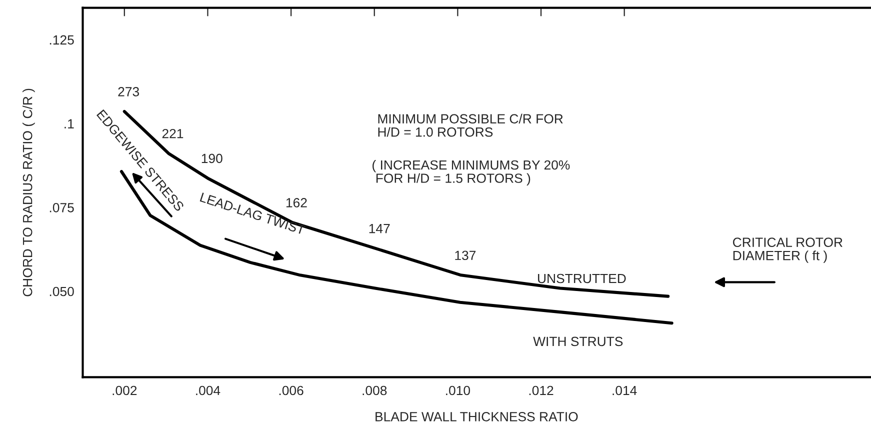 The height and width of the screenshot is (434, 871). What do you see at coordinates (578, 341) in the screenshot?
I see `series-label: WITH STRUTS` at bounding box center [578, 341].